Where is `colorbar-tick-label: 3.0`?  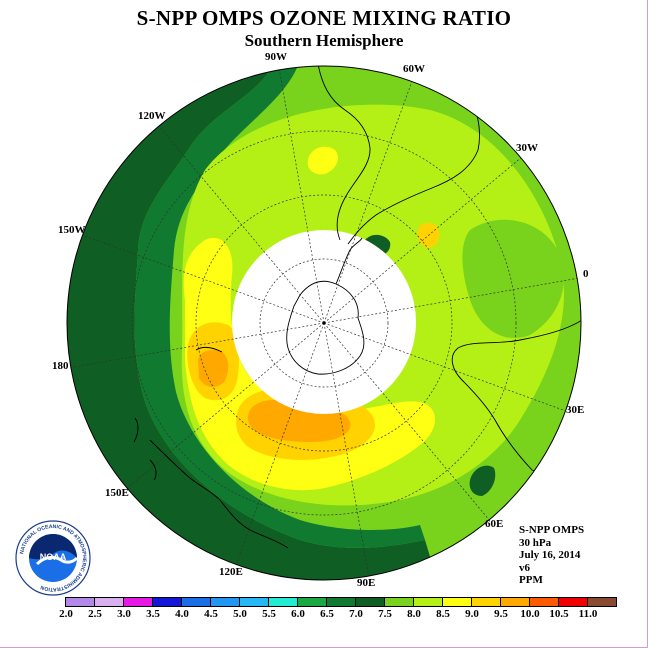
colorbar-tick-label: 3.0 is located at coordinates (124, 614).